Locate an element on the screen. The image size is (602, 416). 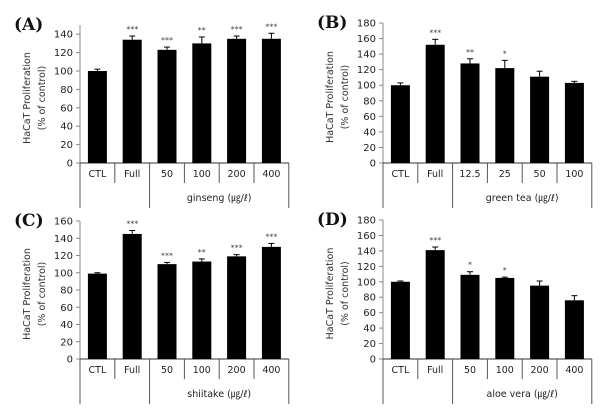
significance-label: * is located at coordinates (505, 53).